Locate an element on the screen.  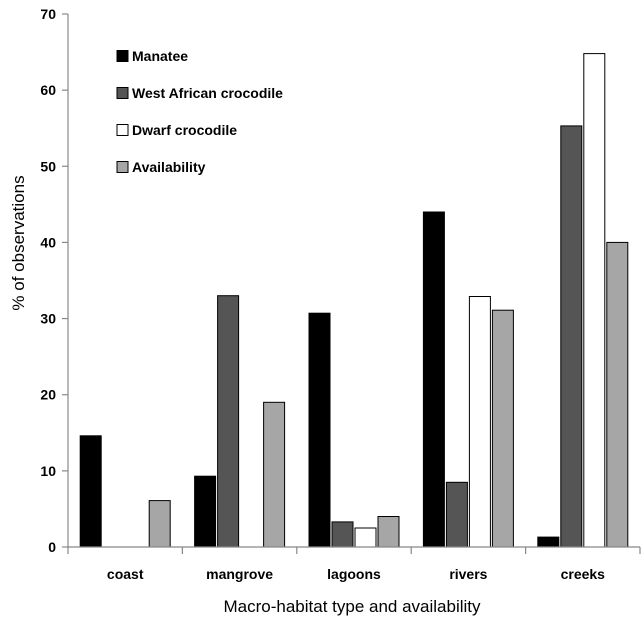
legend-swatch-manatee is located at coordinates (122, 56).